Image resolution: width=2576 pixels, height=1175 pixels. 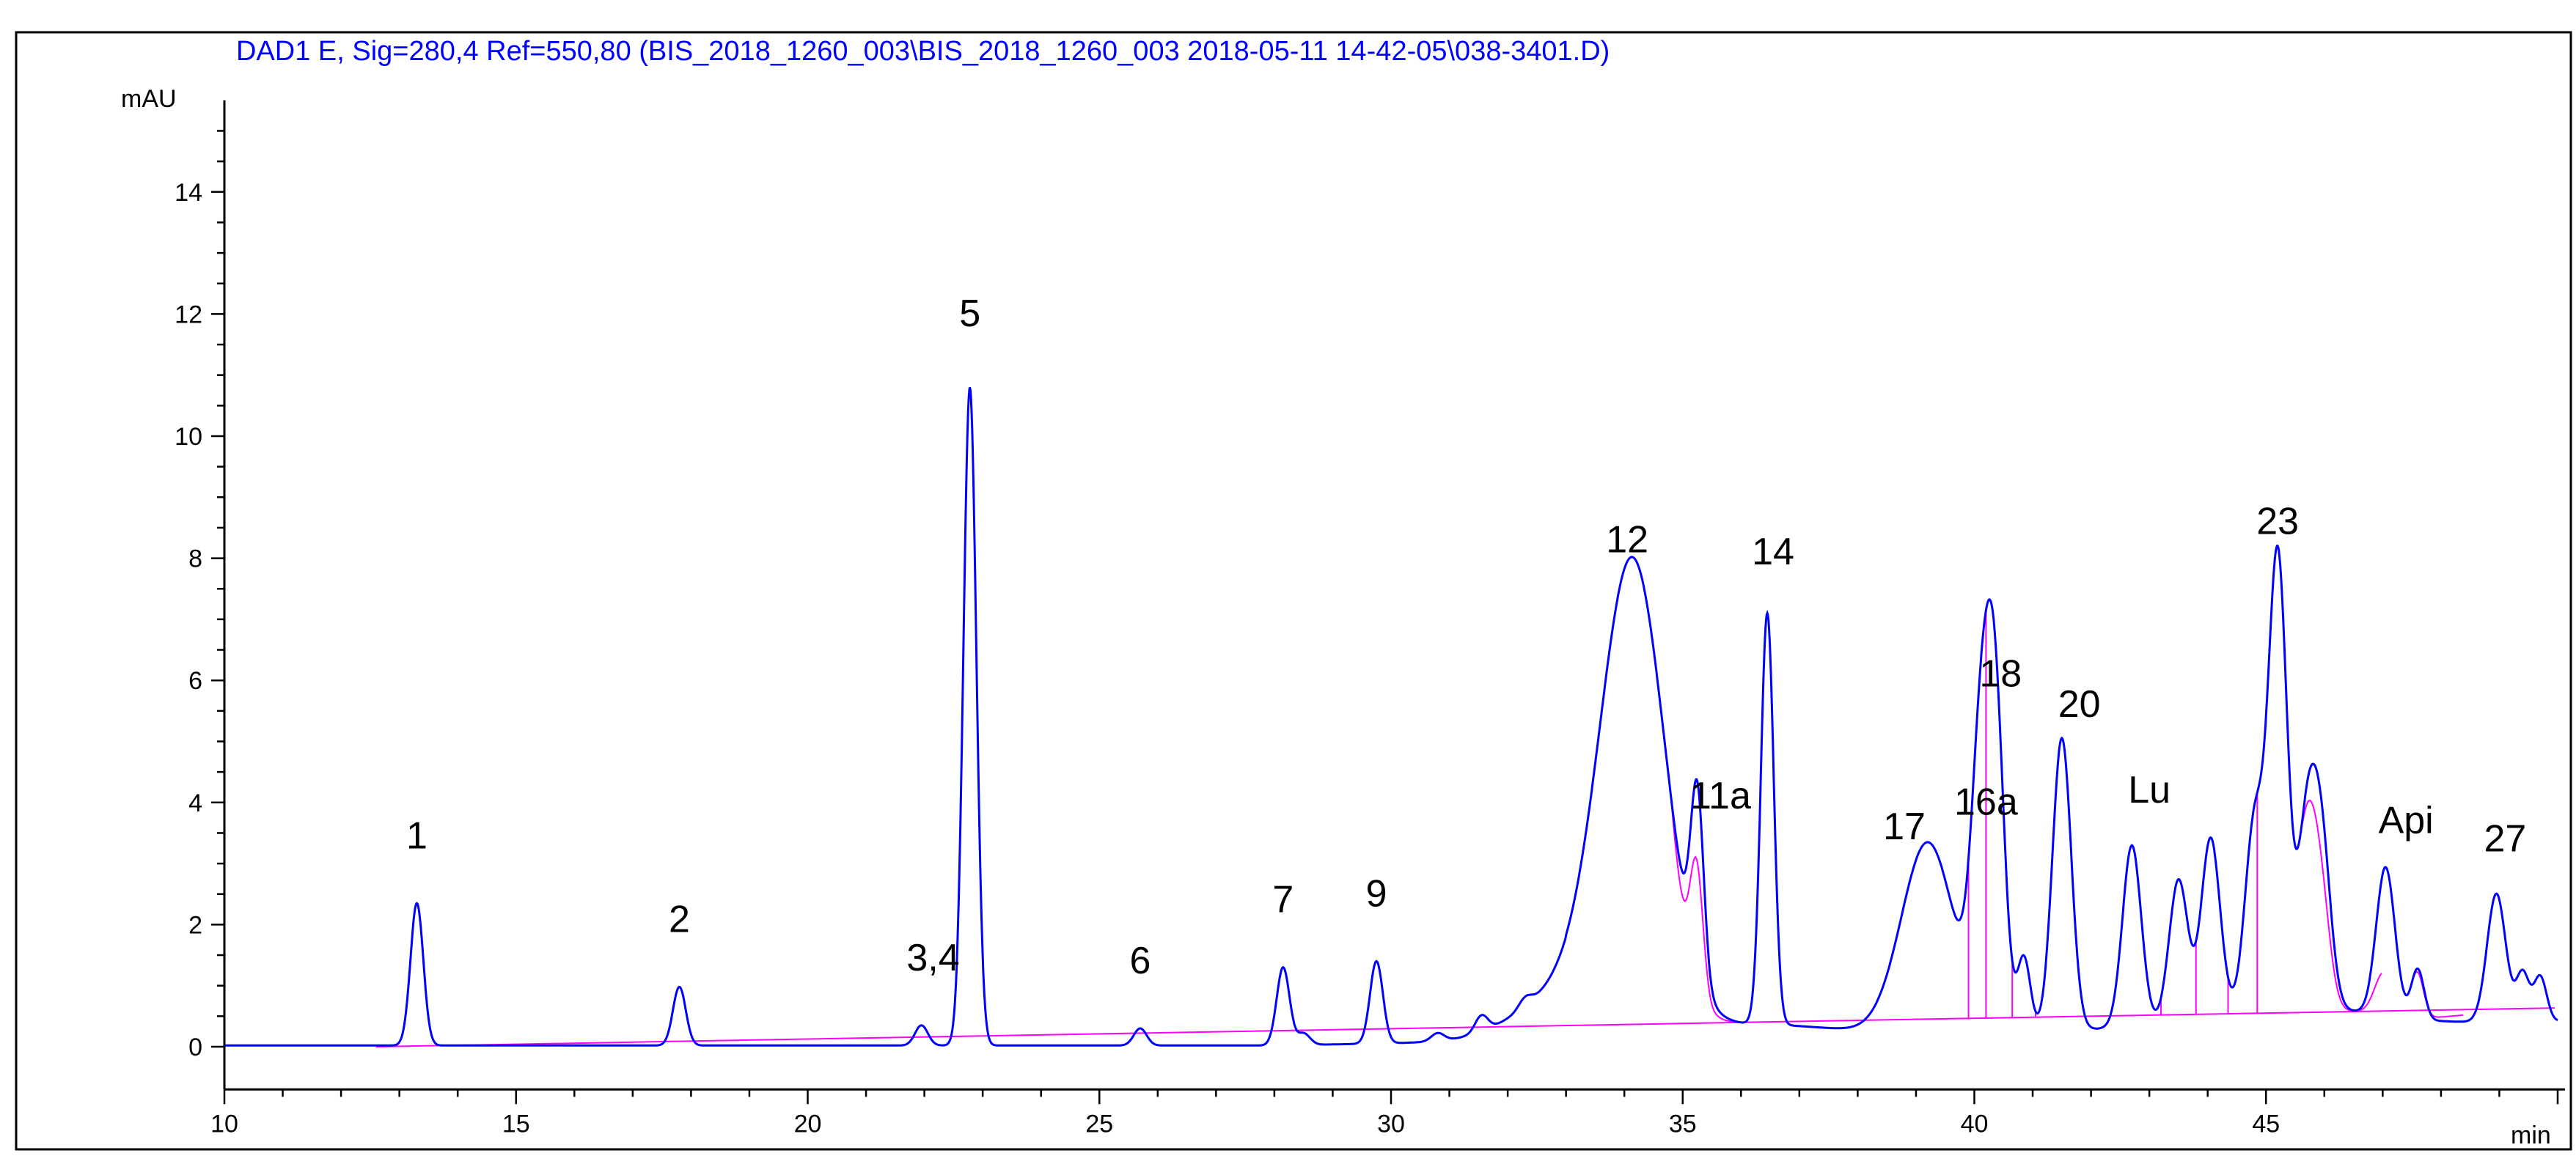 What do you see at coordinates (1975, 1124) in the screenshot?
I see `x-tick-label: 40` at bounding box center [1975, 1124].